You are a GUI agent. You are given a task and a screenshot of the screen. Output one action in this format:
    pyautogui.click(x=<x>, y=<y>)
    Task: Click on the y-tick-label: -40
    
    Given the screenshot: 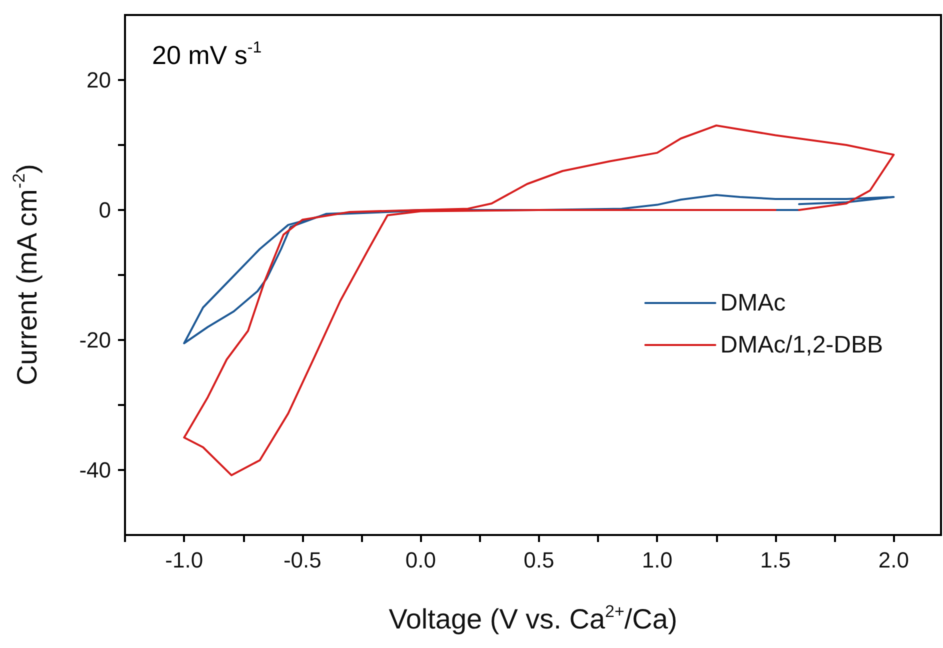 What is the action you would take?
    pyautogui.click(x=95, y=470)
    